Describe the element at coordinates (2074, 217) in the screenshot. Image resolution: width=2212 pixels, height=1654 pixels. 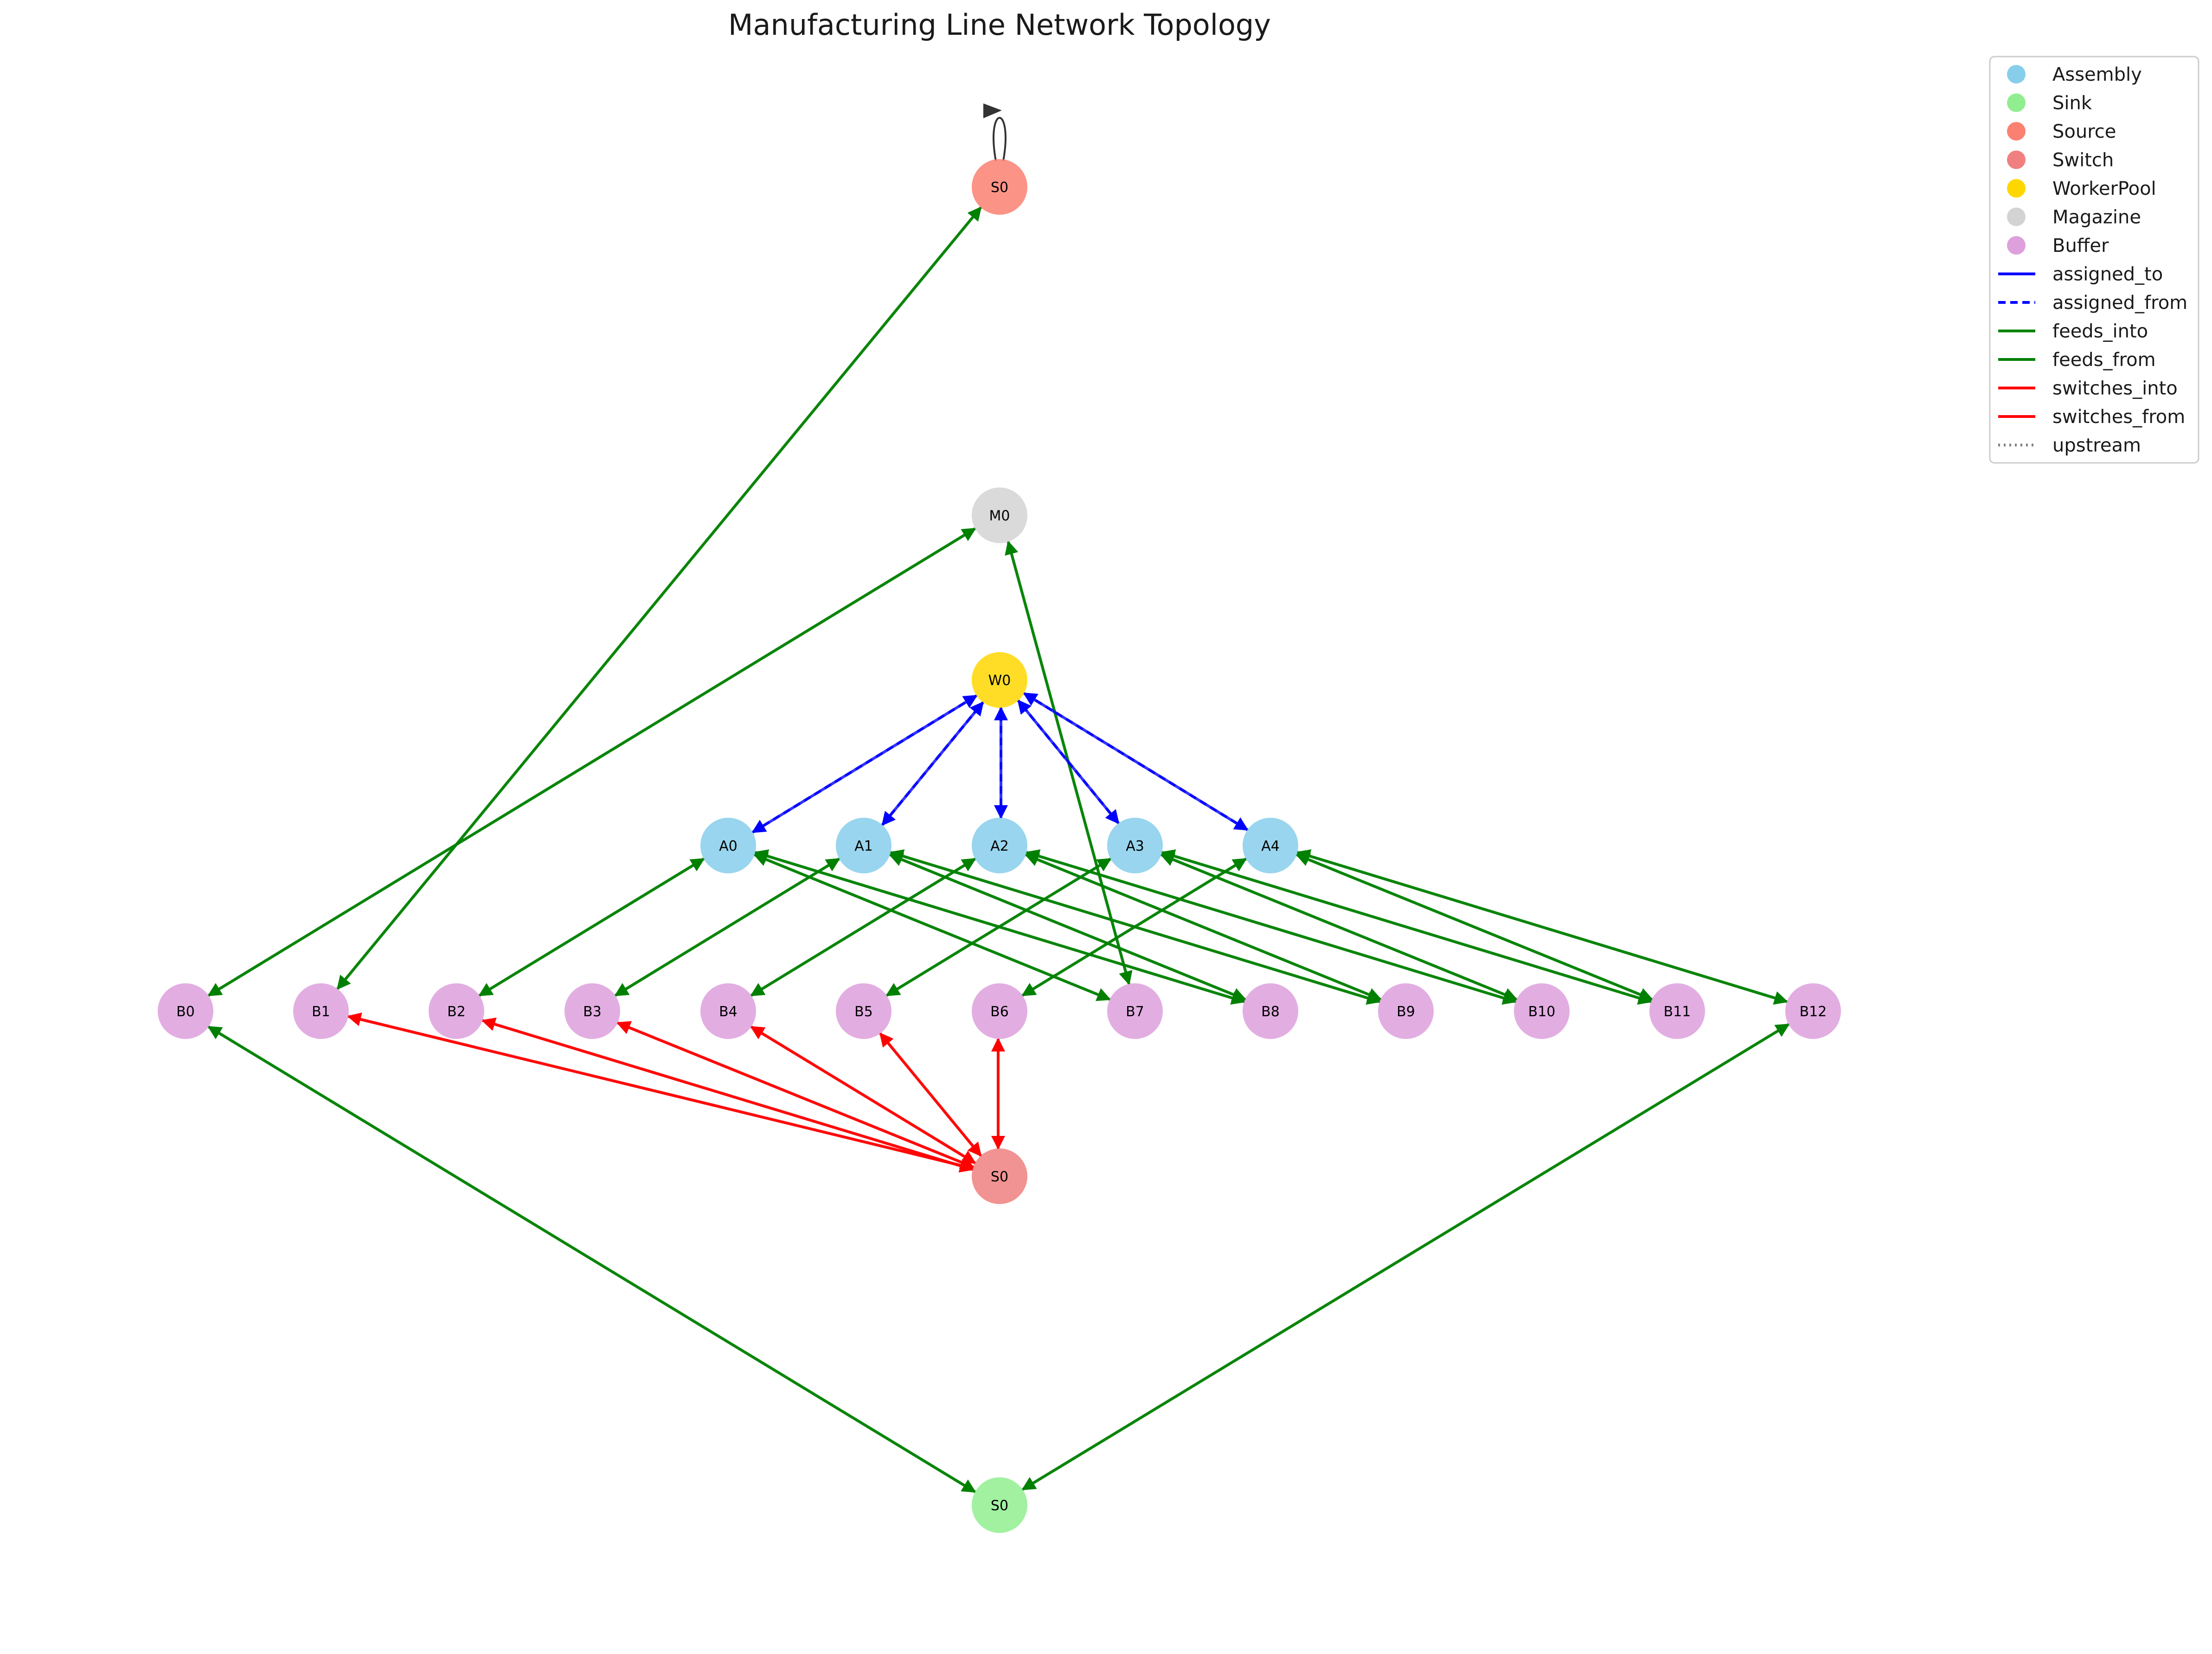
I see `legend-entry-magazine: Magazine` at that location.